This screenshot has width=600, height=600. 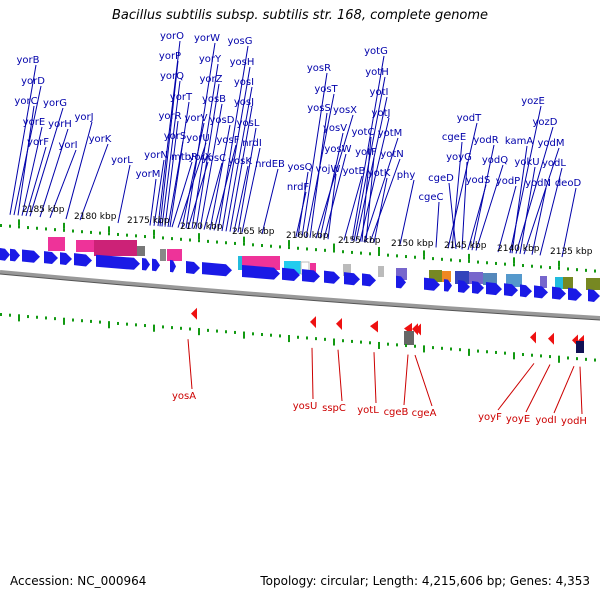 I want to click on forward-gene-label: yorB, so click(x=27, y=60).